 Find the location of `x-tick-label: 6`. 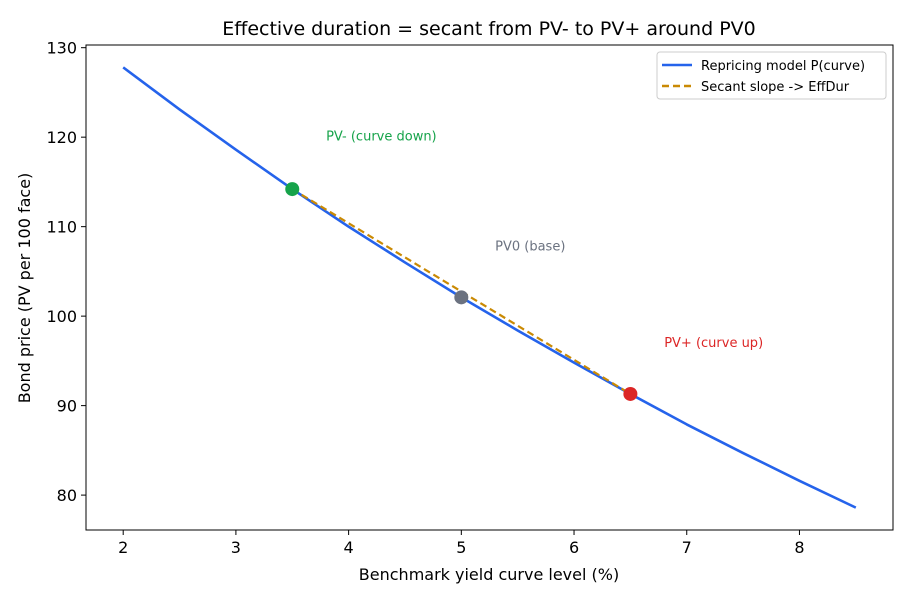

x-tick-label: 6 is located at coordinates (574, 547).